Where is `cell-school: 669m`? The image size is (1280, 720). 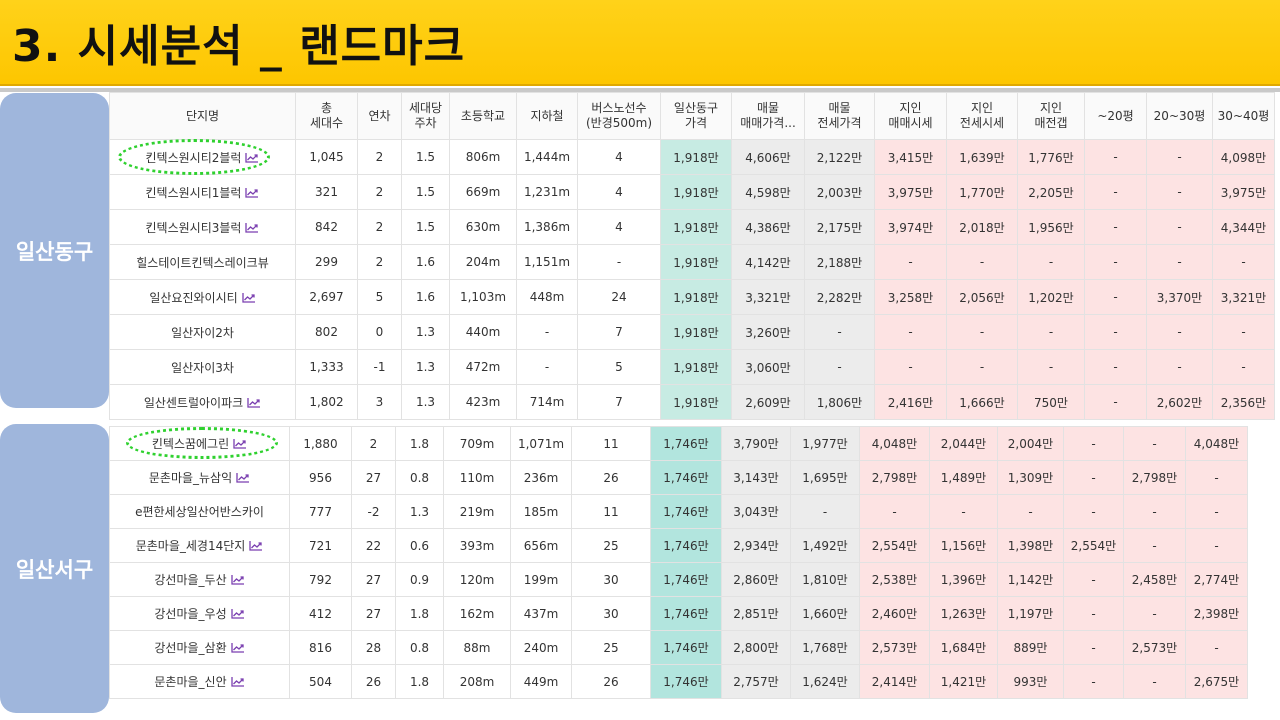 cell-school: 669m is located at coordinates (483, 192).